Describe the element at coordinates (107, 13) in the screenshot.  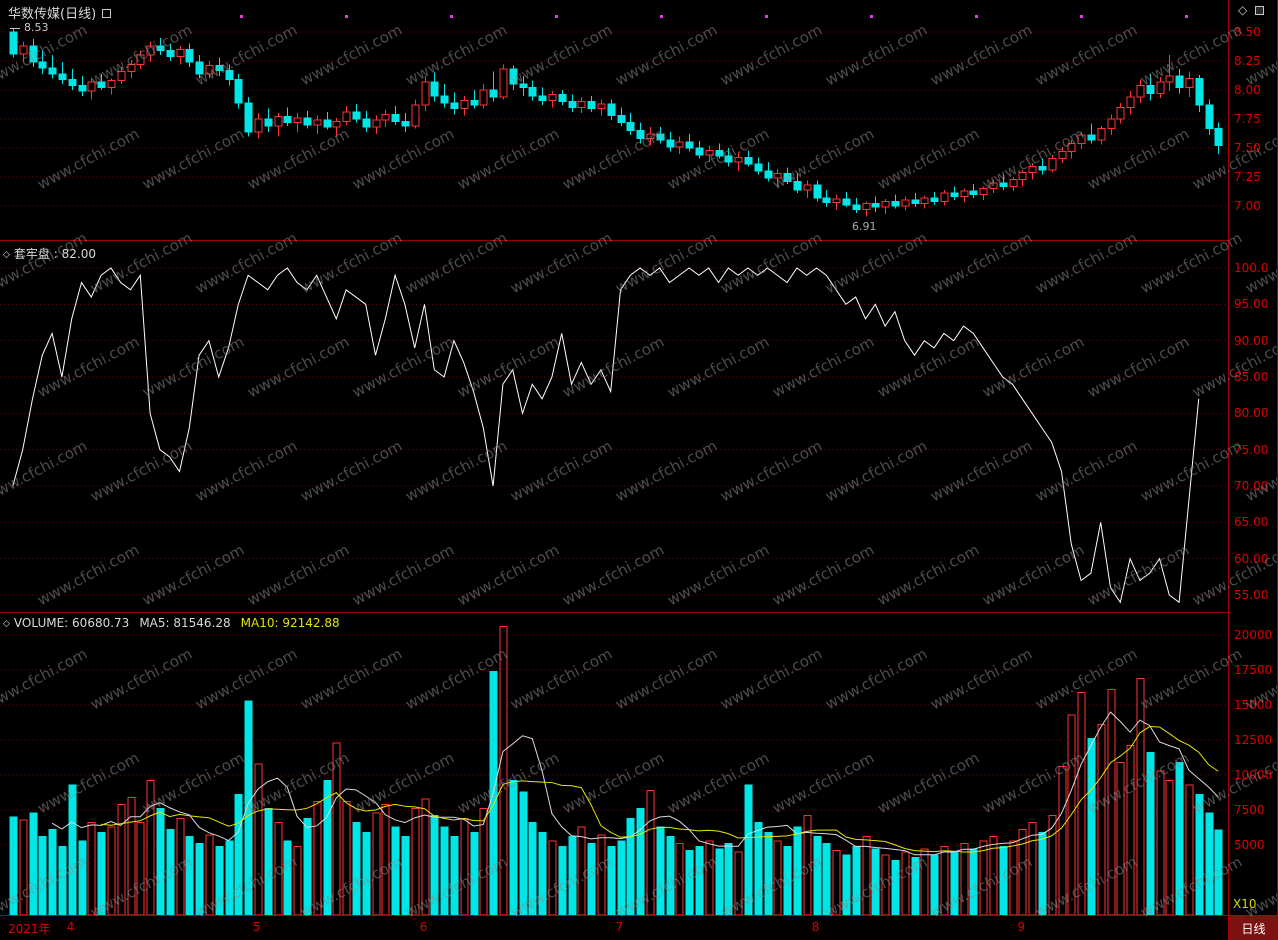
I see `note-icon` at that location.